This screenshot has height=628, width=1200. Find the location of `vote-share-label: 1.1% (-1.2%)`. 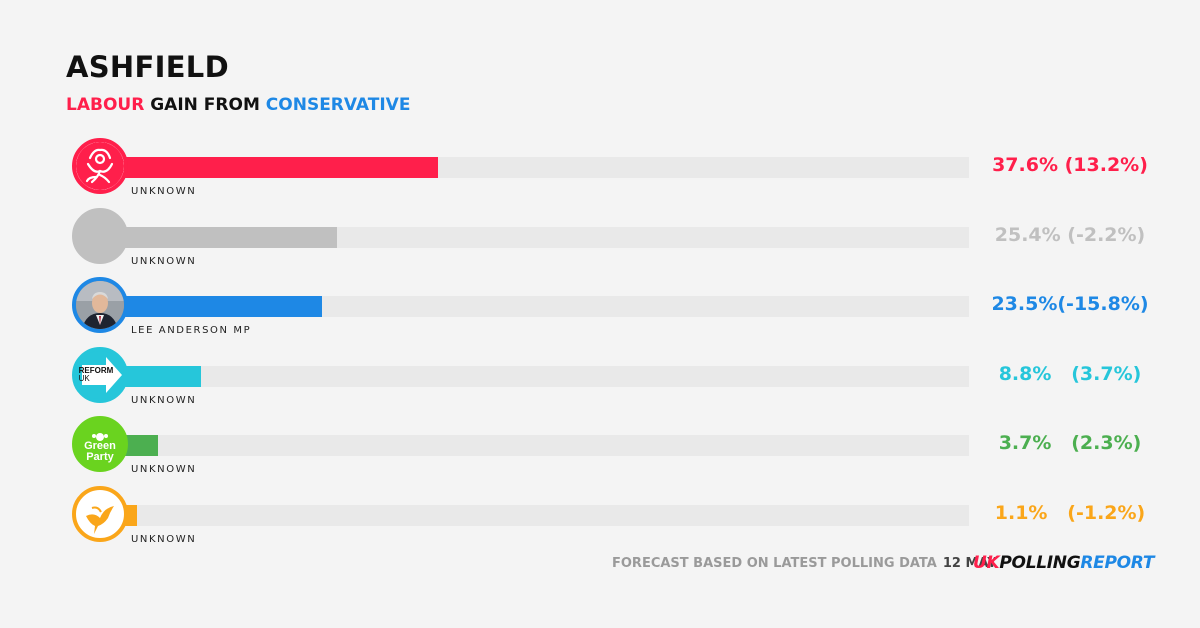

vote-share-label: 1.1% (-1.2%) is located at coordinates (1070, 513).